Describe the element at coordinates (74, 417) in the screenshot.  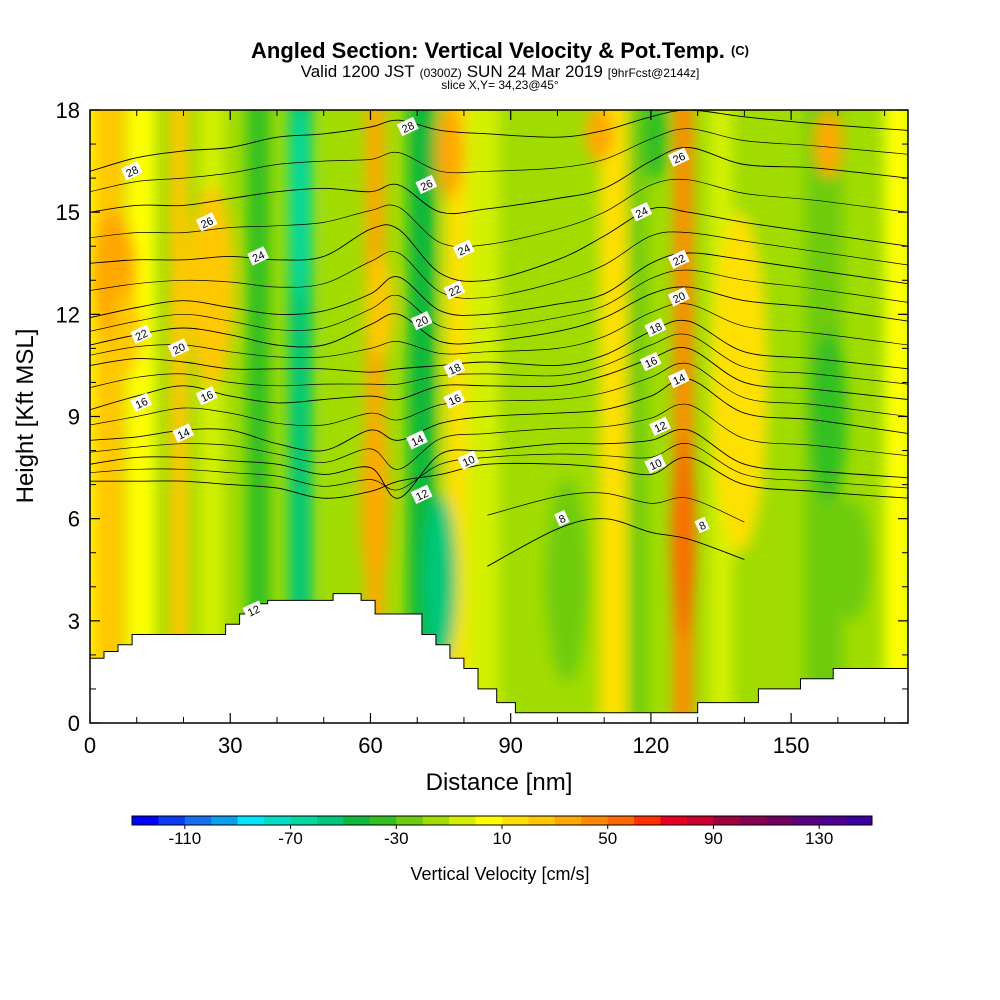
I see `y-tick-label: 9` at that location.